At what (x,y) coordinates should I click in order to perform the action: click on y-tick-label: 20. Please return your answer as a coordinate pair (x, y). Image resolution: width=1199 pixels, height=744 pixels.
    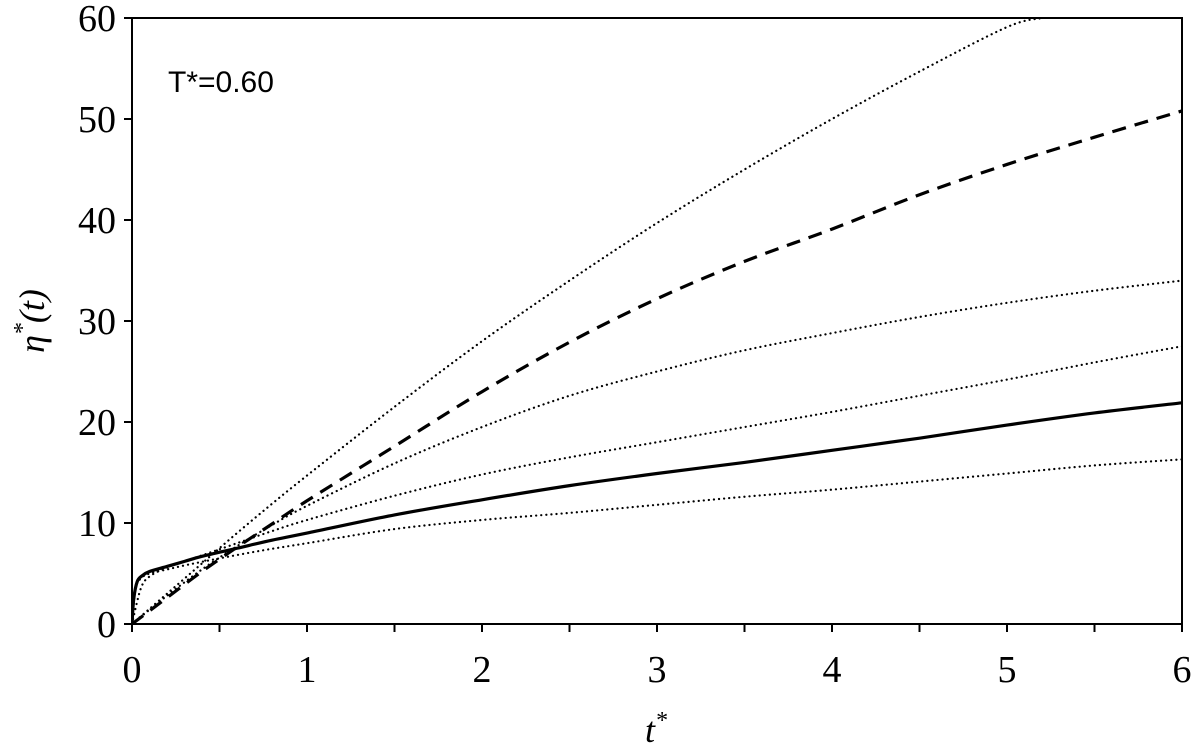
    Looking at the image, I should click on (97, 423).